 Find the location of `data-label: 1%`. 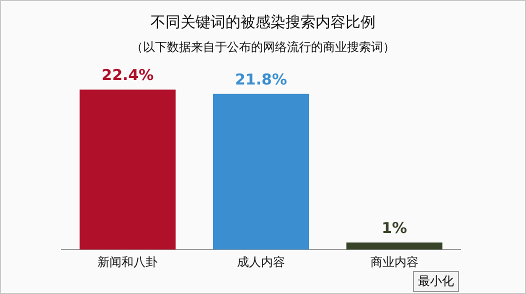

data-label: 1% is located at coordinates (395, 227).